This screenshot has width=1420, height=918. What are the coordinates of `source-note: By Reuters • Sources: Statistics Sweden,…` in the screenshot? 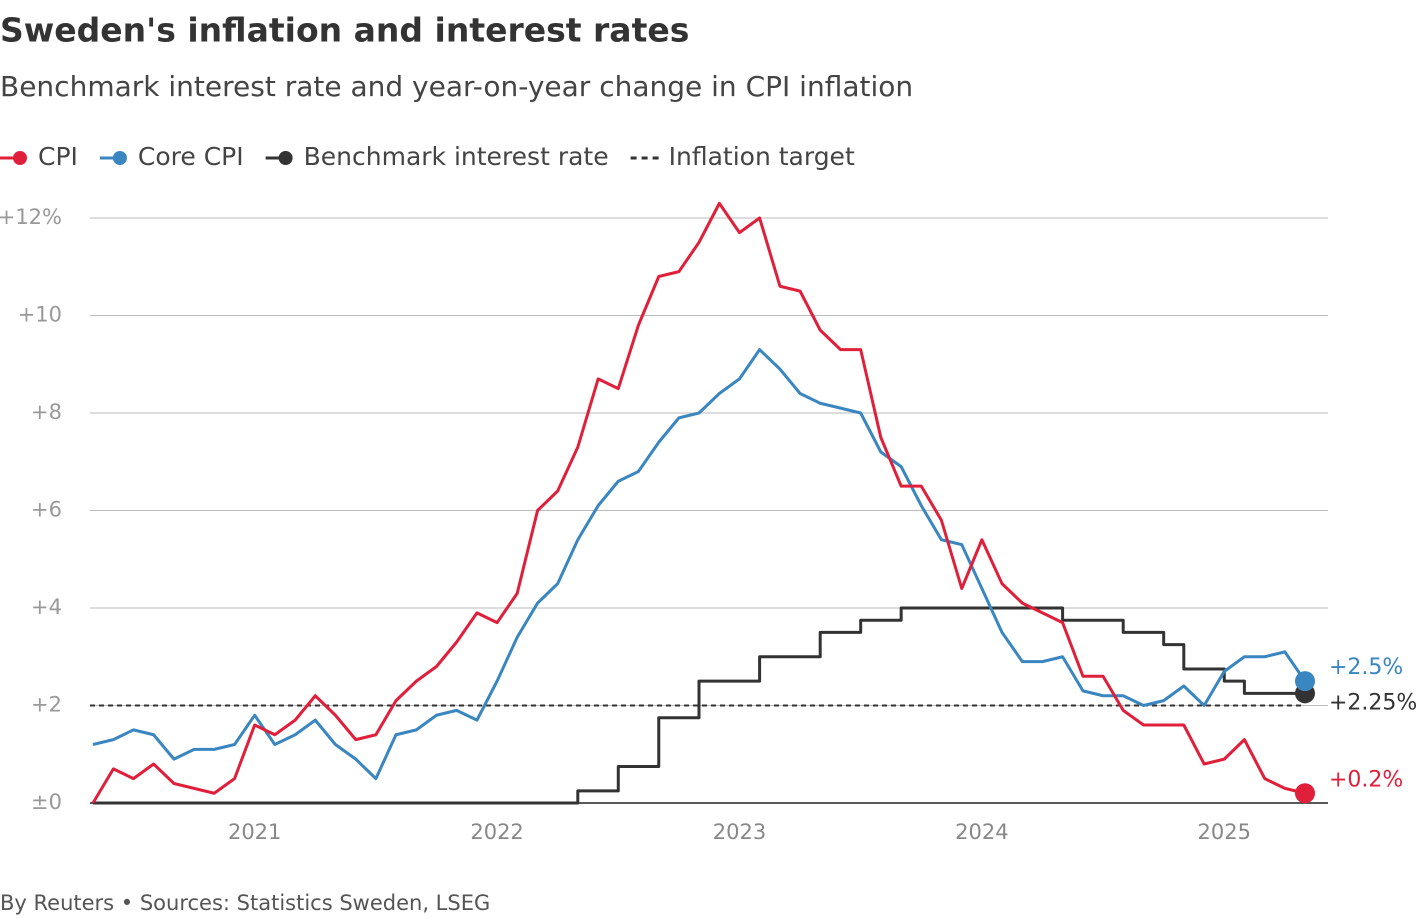 It's located at (245, 903).